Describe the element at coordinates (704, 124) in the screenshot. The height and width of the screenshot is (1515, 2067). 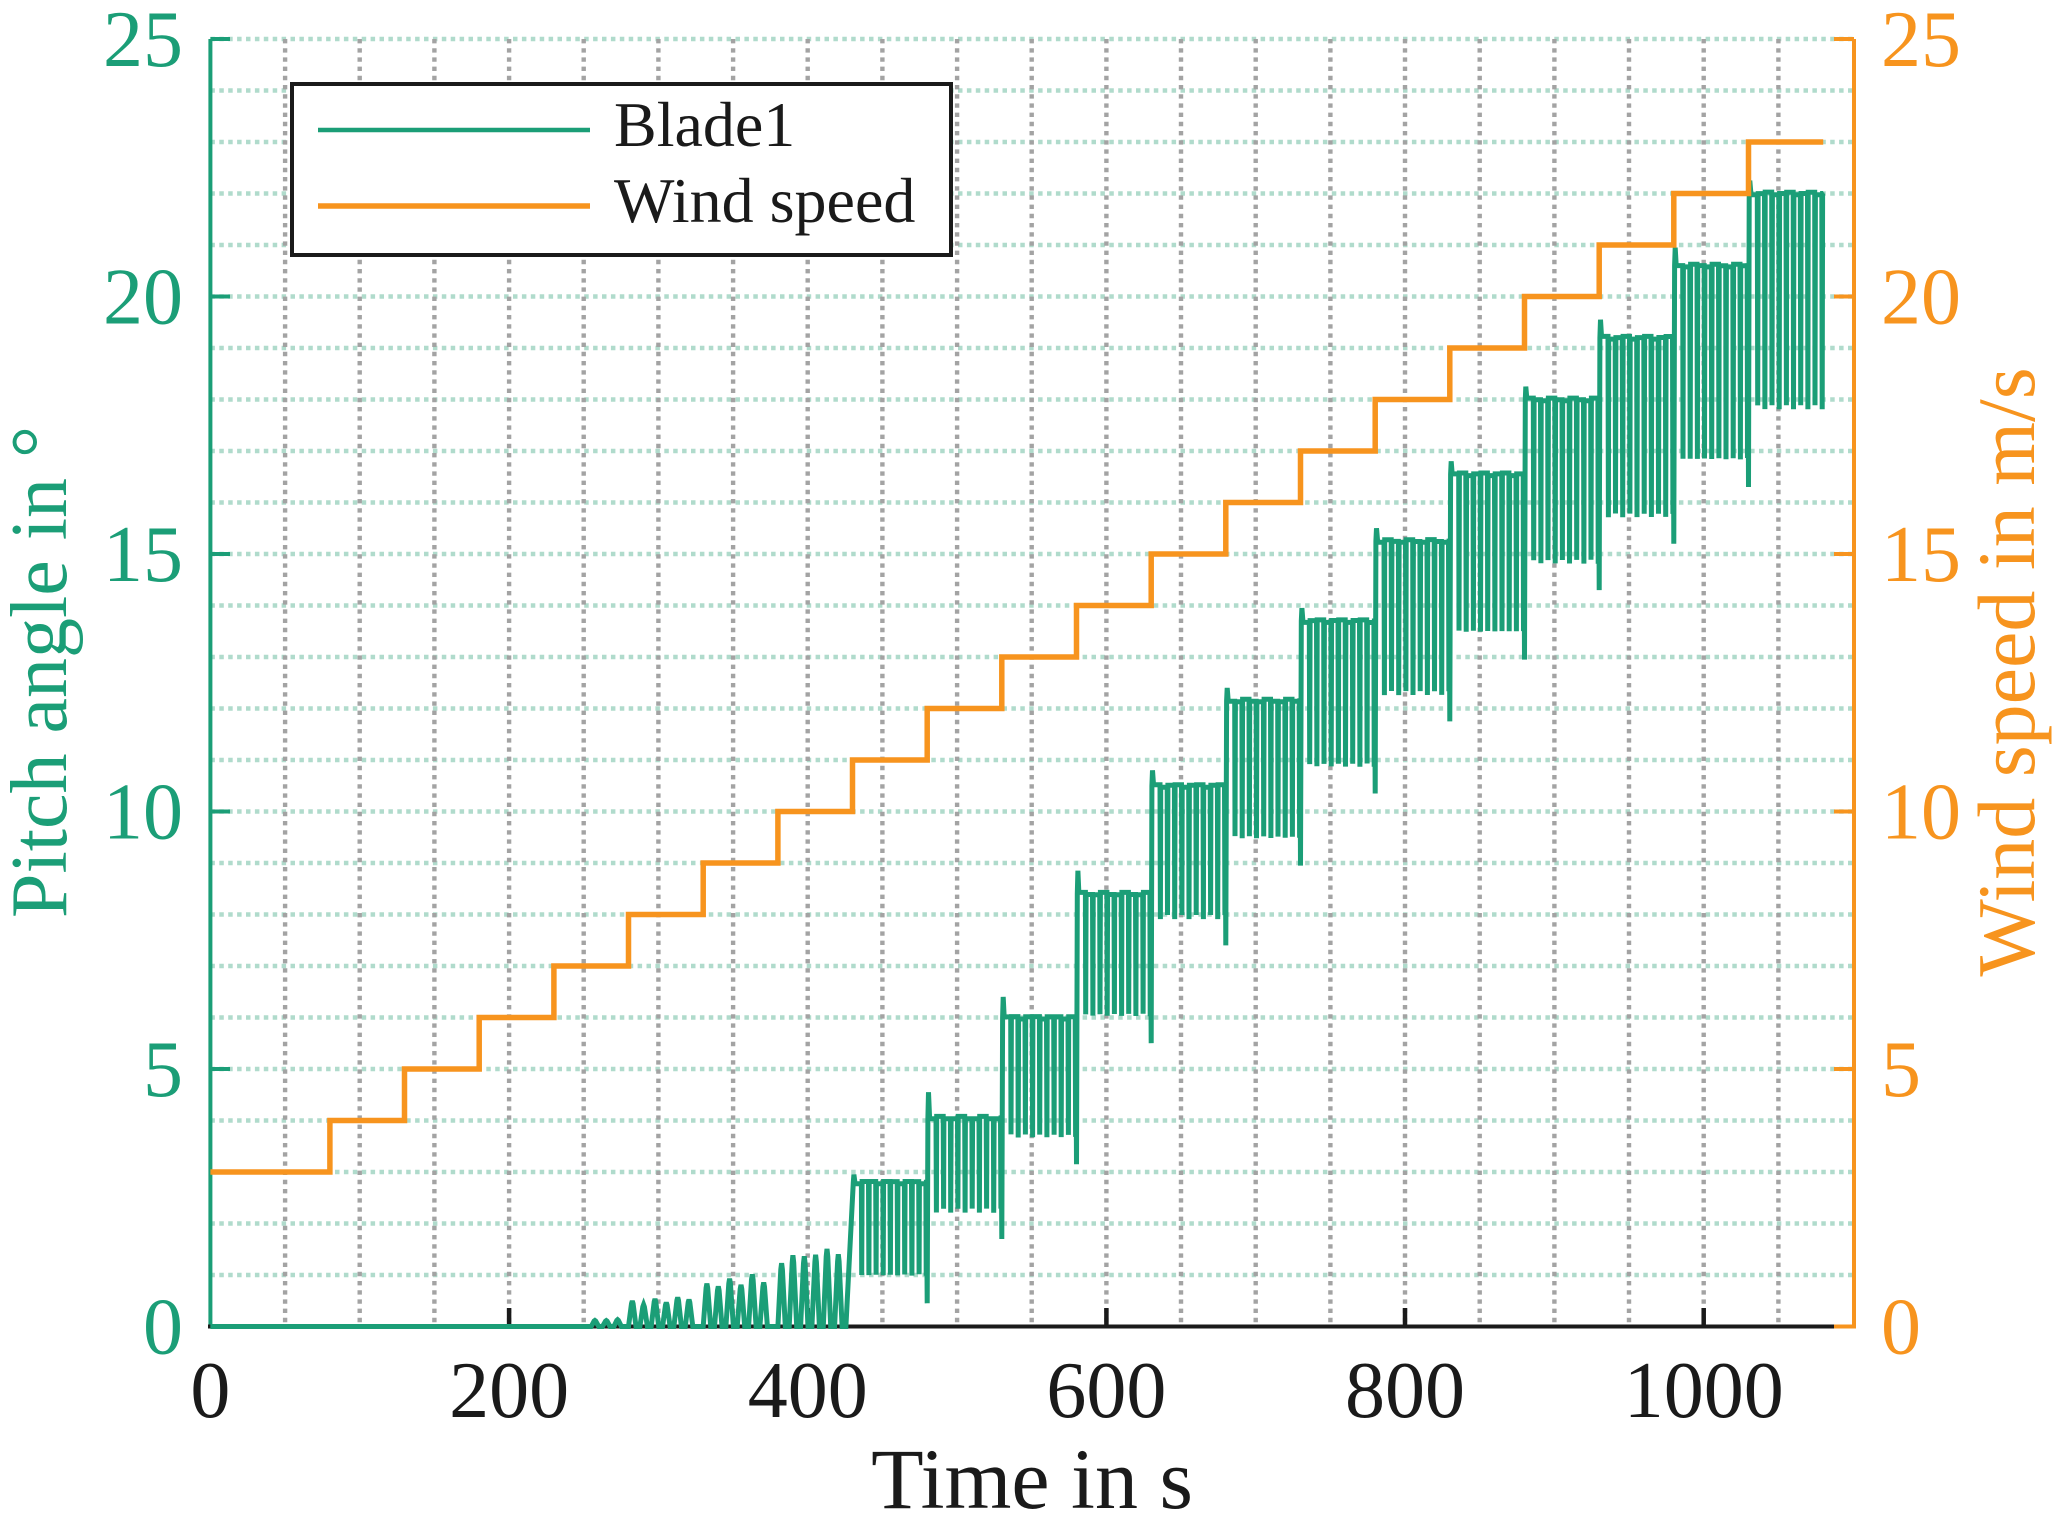
I see `svg-text: Blade1` at that location.